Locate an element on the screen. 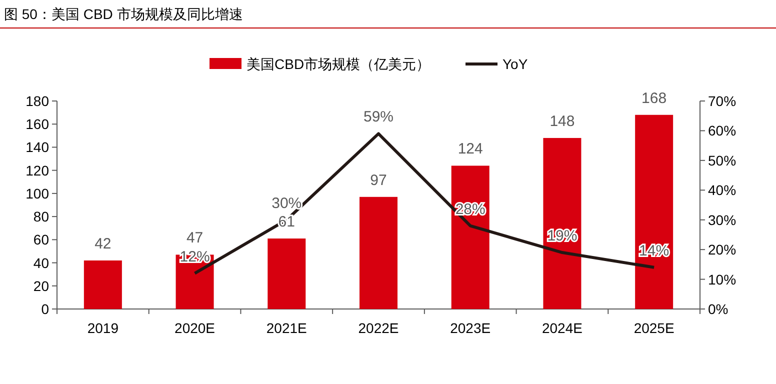 The image size is (776, 384). x-tick-label: 2019 is located at coordinates (103, 328).